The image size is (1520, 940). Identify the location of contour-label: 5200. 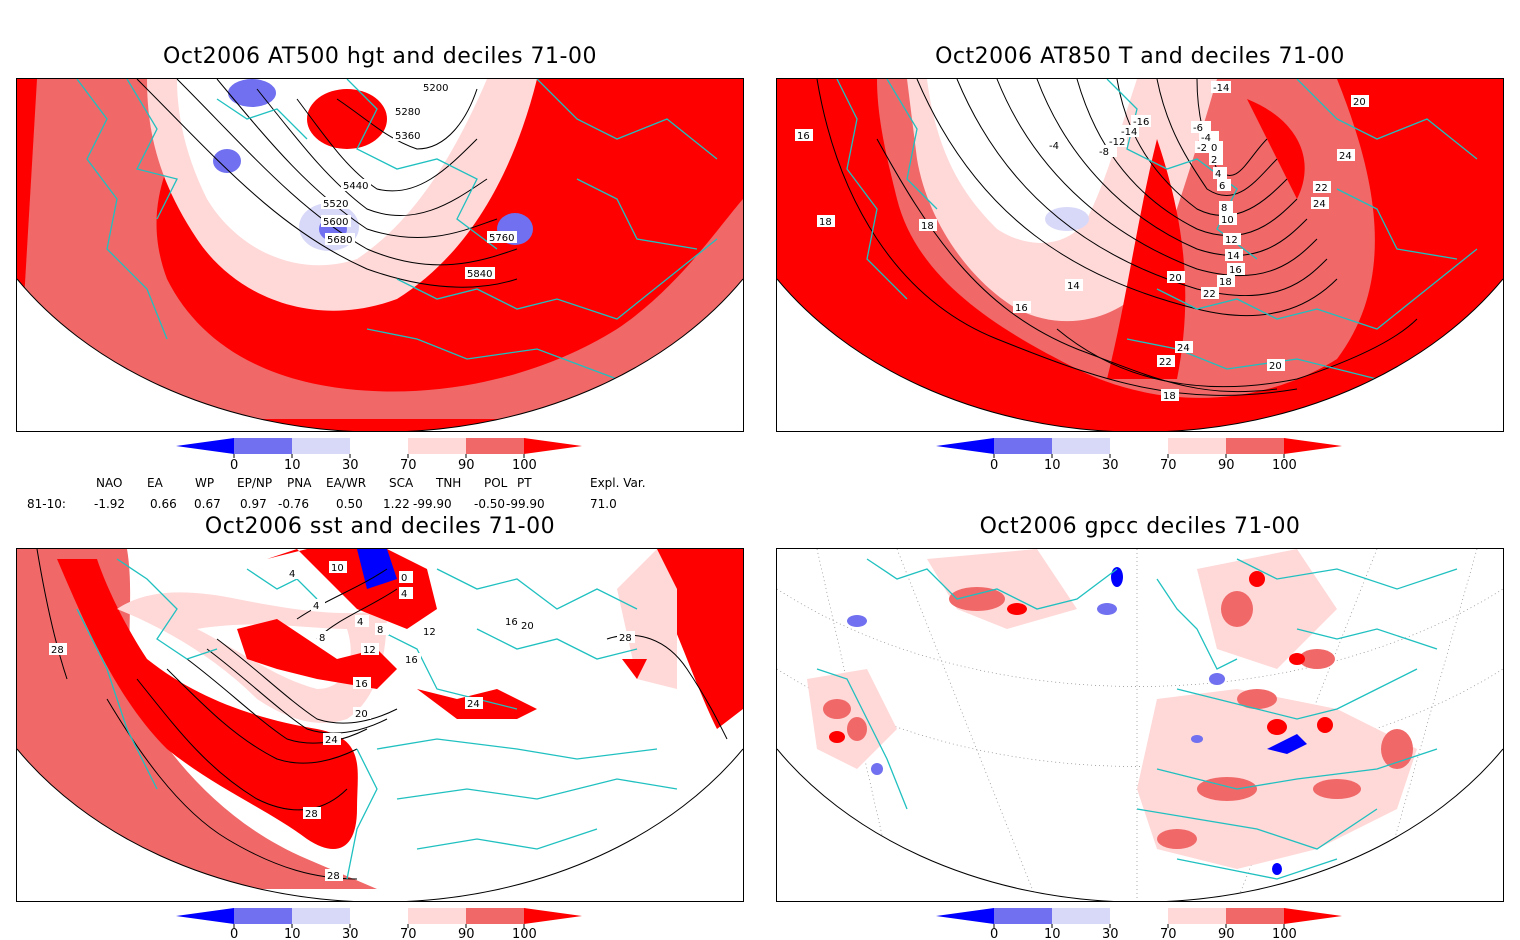
(435, 88).